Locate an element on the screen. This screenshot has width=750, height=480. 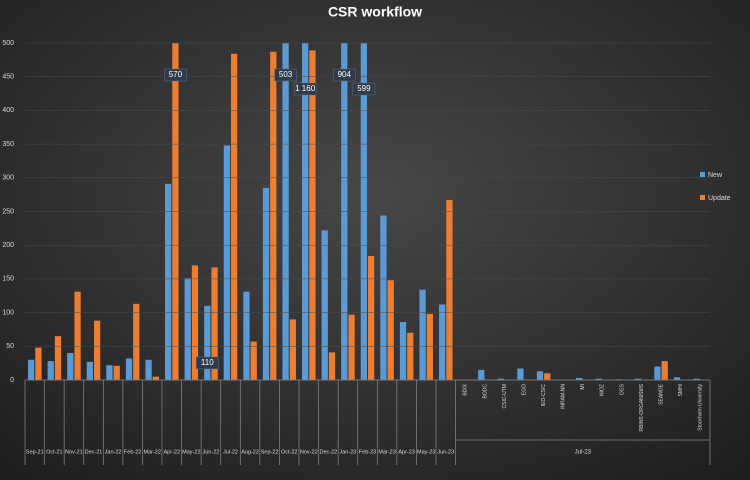
x-tick-label: Mar-23 is located at coordinates (386, 452).